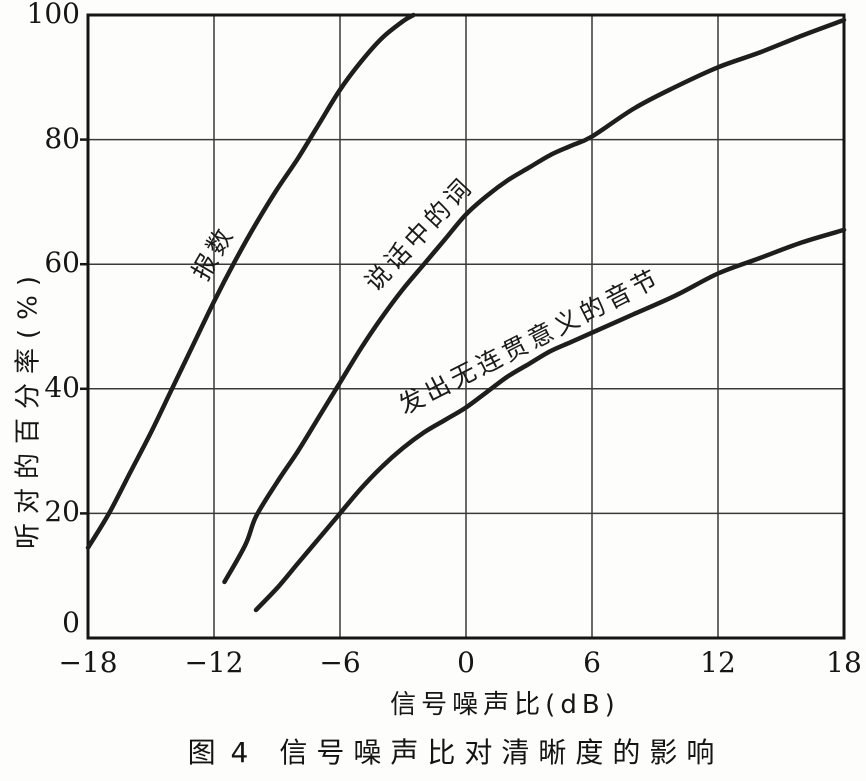  I want to click on figure-caption: 图 4 信号噪声比对清晰度的影响, so click(433, 751).